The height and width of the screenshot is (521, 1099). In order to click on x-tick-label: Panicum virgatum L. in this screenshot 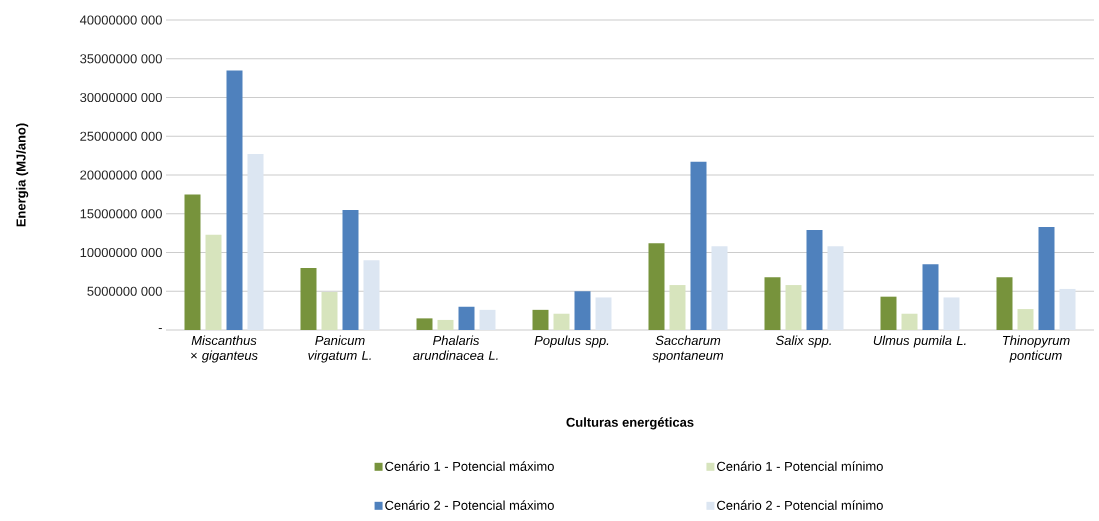, I will do `click(339, 349)`.